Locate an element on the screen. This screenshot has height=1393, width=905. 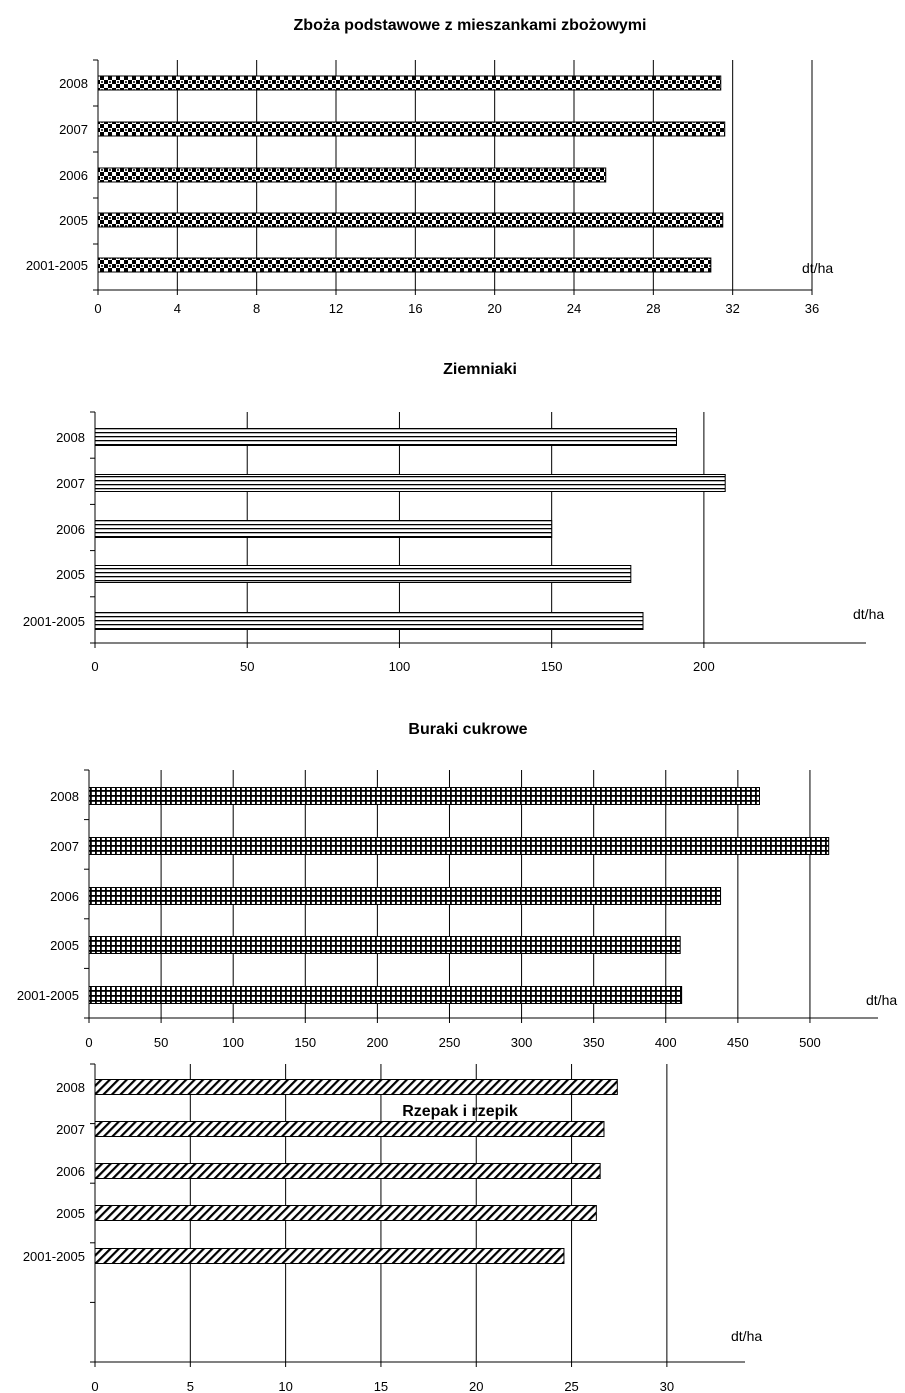
x-tick-label: 32 is located at coordinates (732, 308).